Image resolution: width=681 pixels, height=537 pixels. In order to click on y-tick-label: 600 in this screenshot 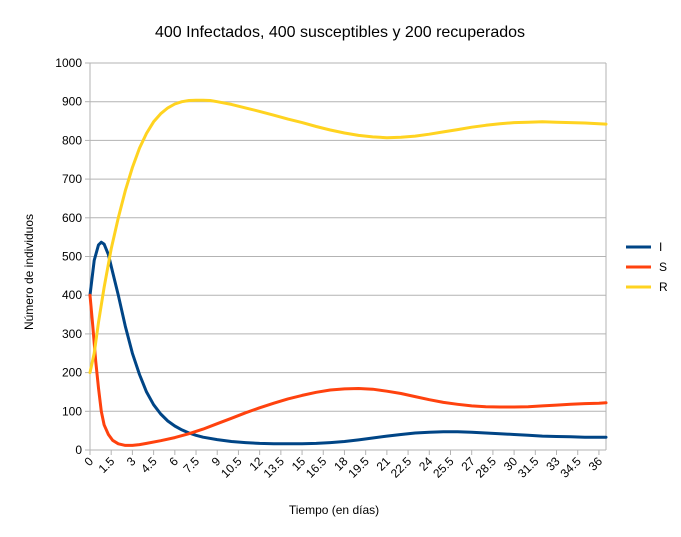, I will do `click(72, 218)`.